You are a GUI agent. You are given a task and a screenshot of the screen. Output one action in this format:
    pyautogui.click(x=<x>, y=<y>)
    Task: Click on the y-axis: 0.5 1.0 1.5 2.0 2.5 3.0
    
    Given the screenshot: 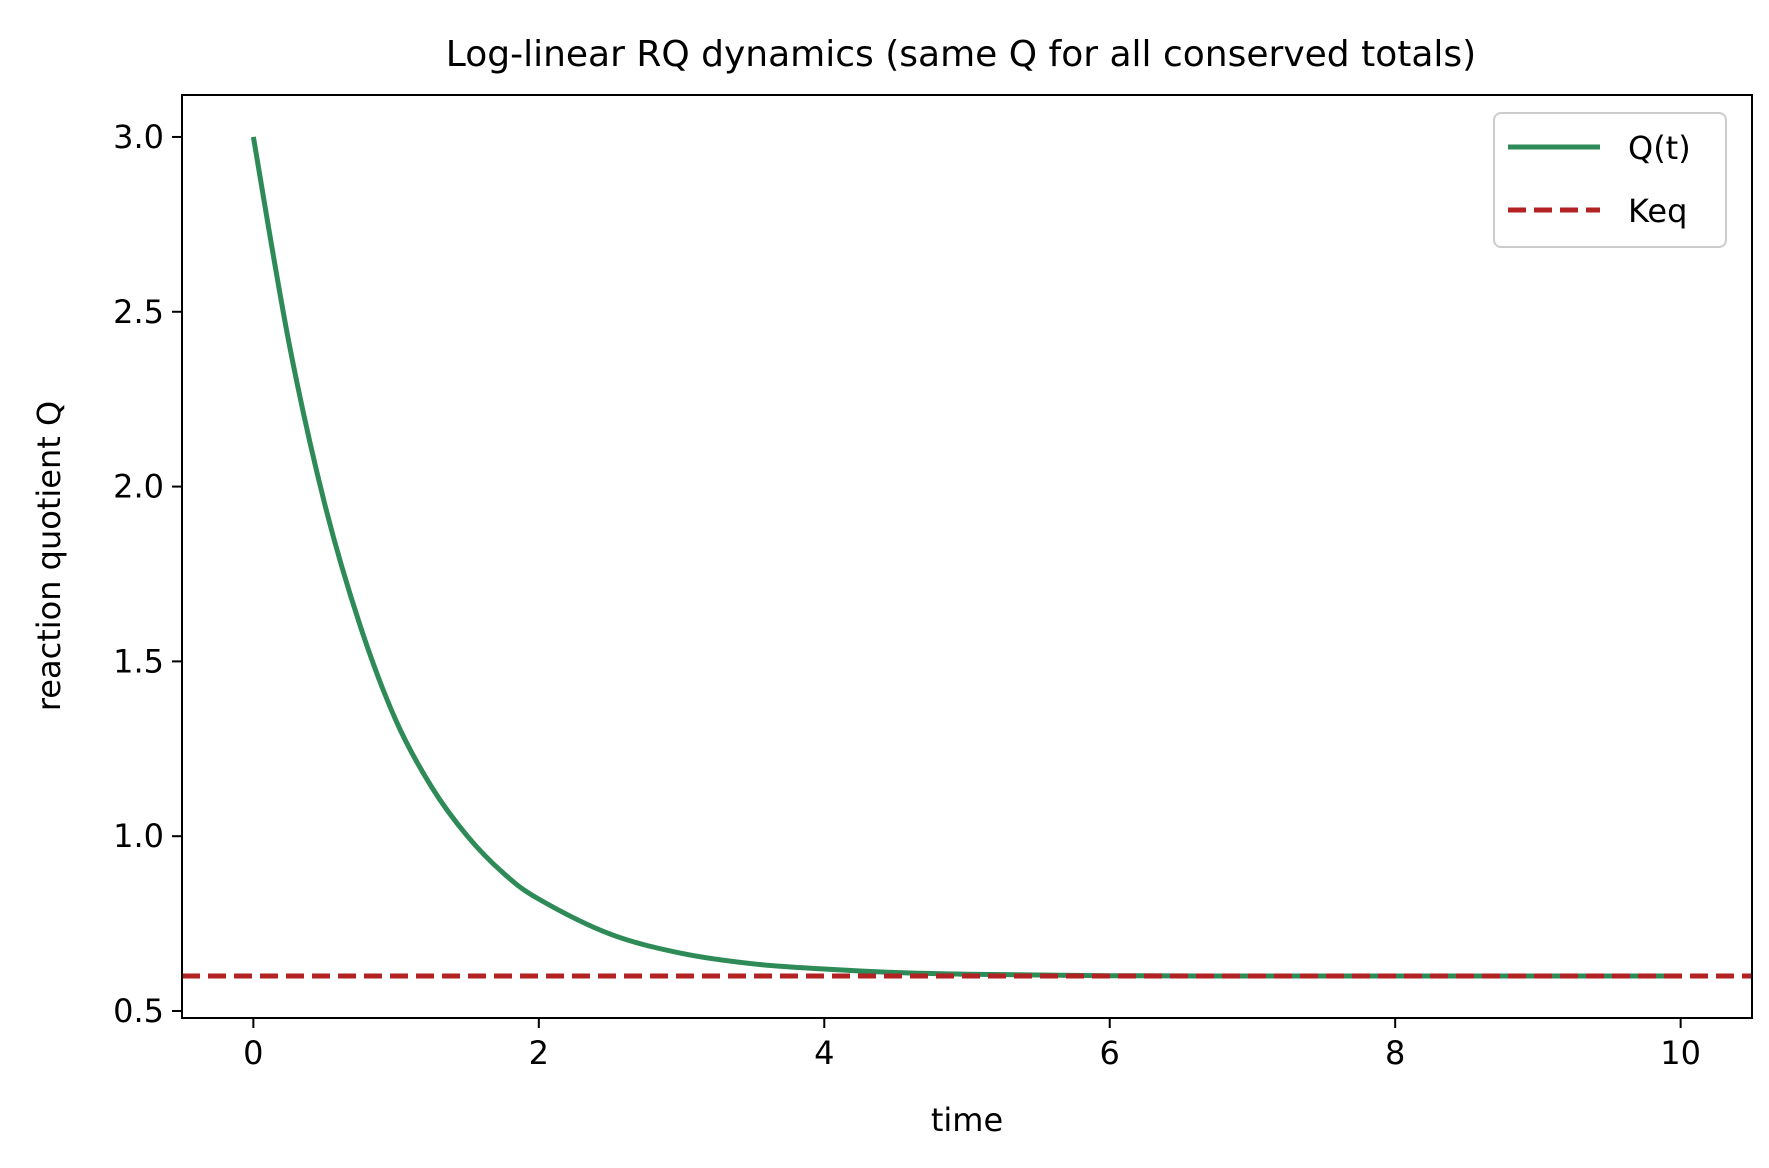 What is the action you would take?
    pyautogui.click(x=147, y=574)
    